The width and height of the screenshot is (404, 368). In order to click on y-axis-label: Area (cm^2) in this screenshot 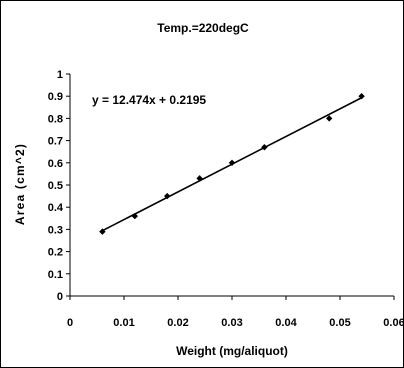, I will do `click(20, 184)`.